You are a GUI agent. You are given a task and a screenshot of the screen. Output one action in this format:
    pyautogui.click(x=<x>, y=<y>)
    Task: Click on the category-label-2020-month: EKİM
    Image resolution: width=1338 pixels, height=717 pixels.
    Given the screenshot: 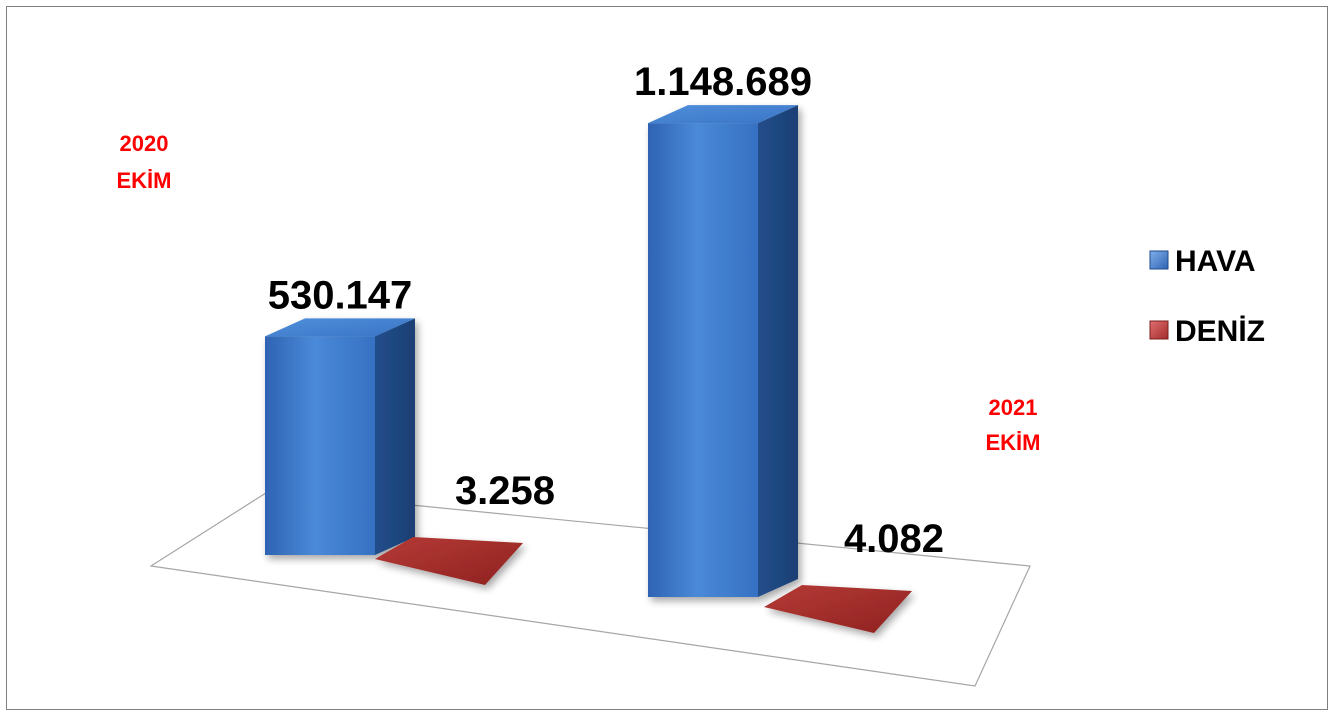 What is the action you would take?
    pyautogui.click(x=144, y=180)
    